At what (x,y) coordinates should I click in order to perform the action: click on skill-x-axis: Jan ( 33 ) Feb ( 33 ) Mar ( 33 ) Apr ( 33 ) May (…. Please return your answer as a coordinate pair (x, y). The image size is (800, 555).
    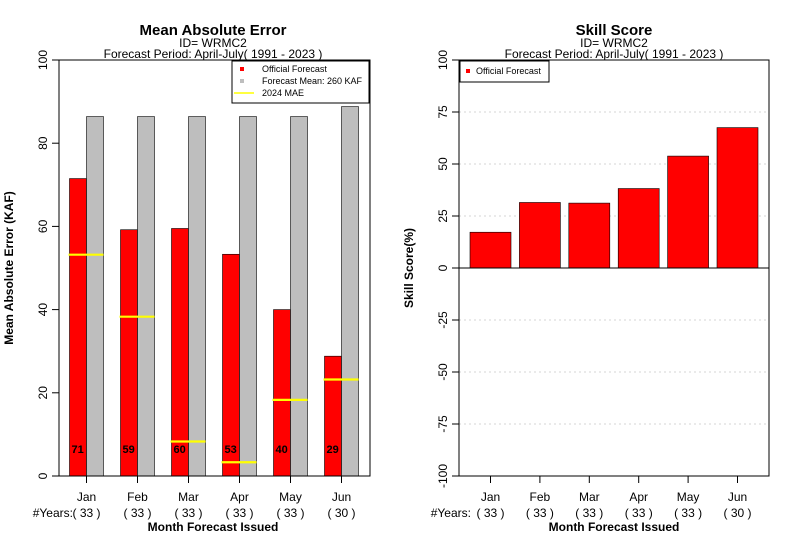
    Looking at the image, I should click on (591, 497).